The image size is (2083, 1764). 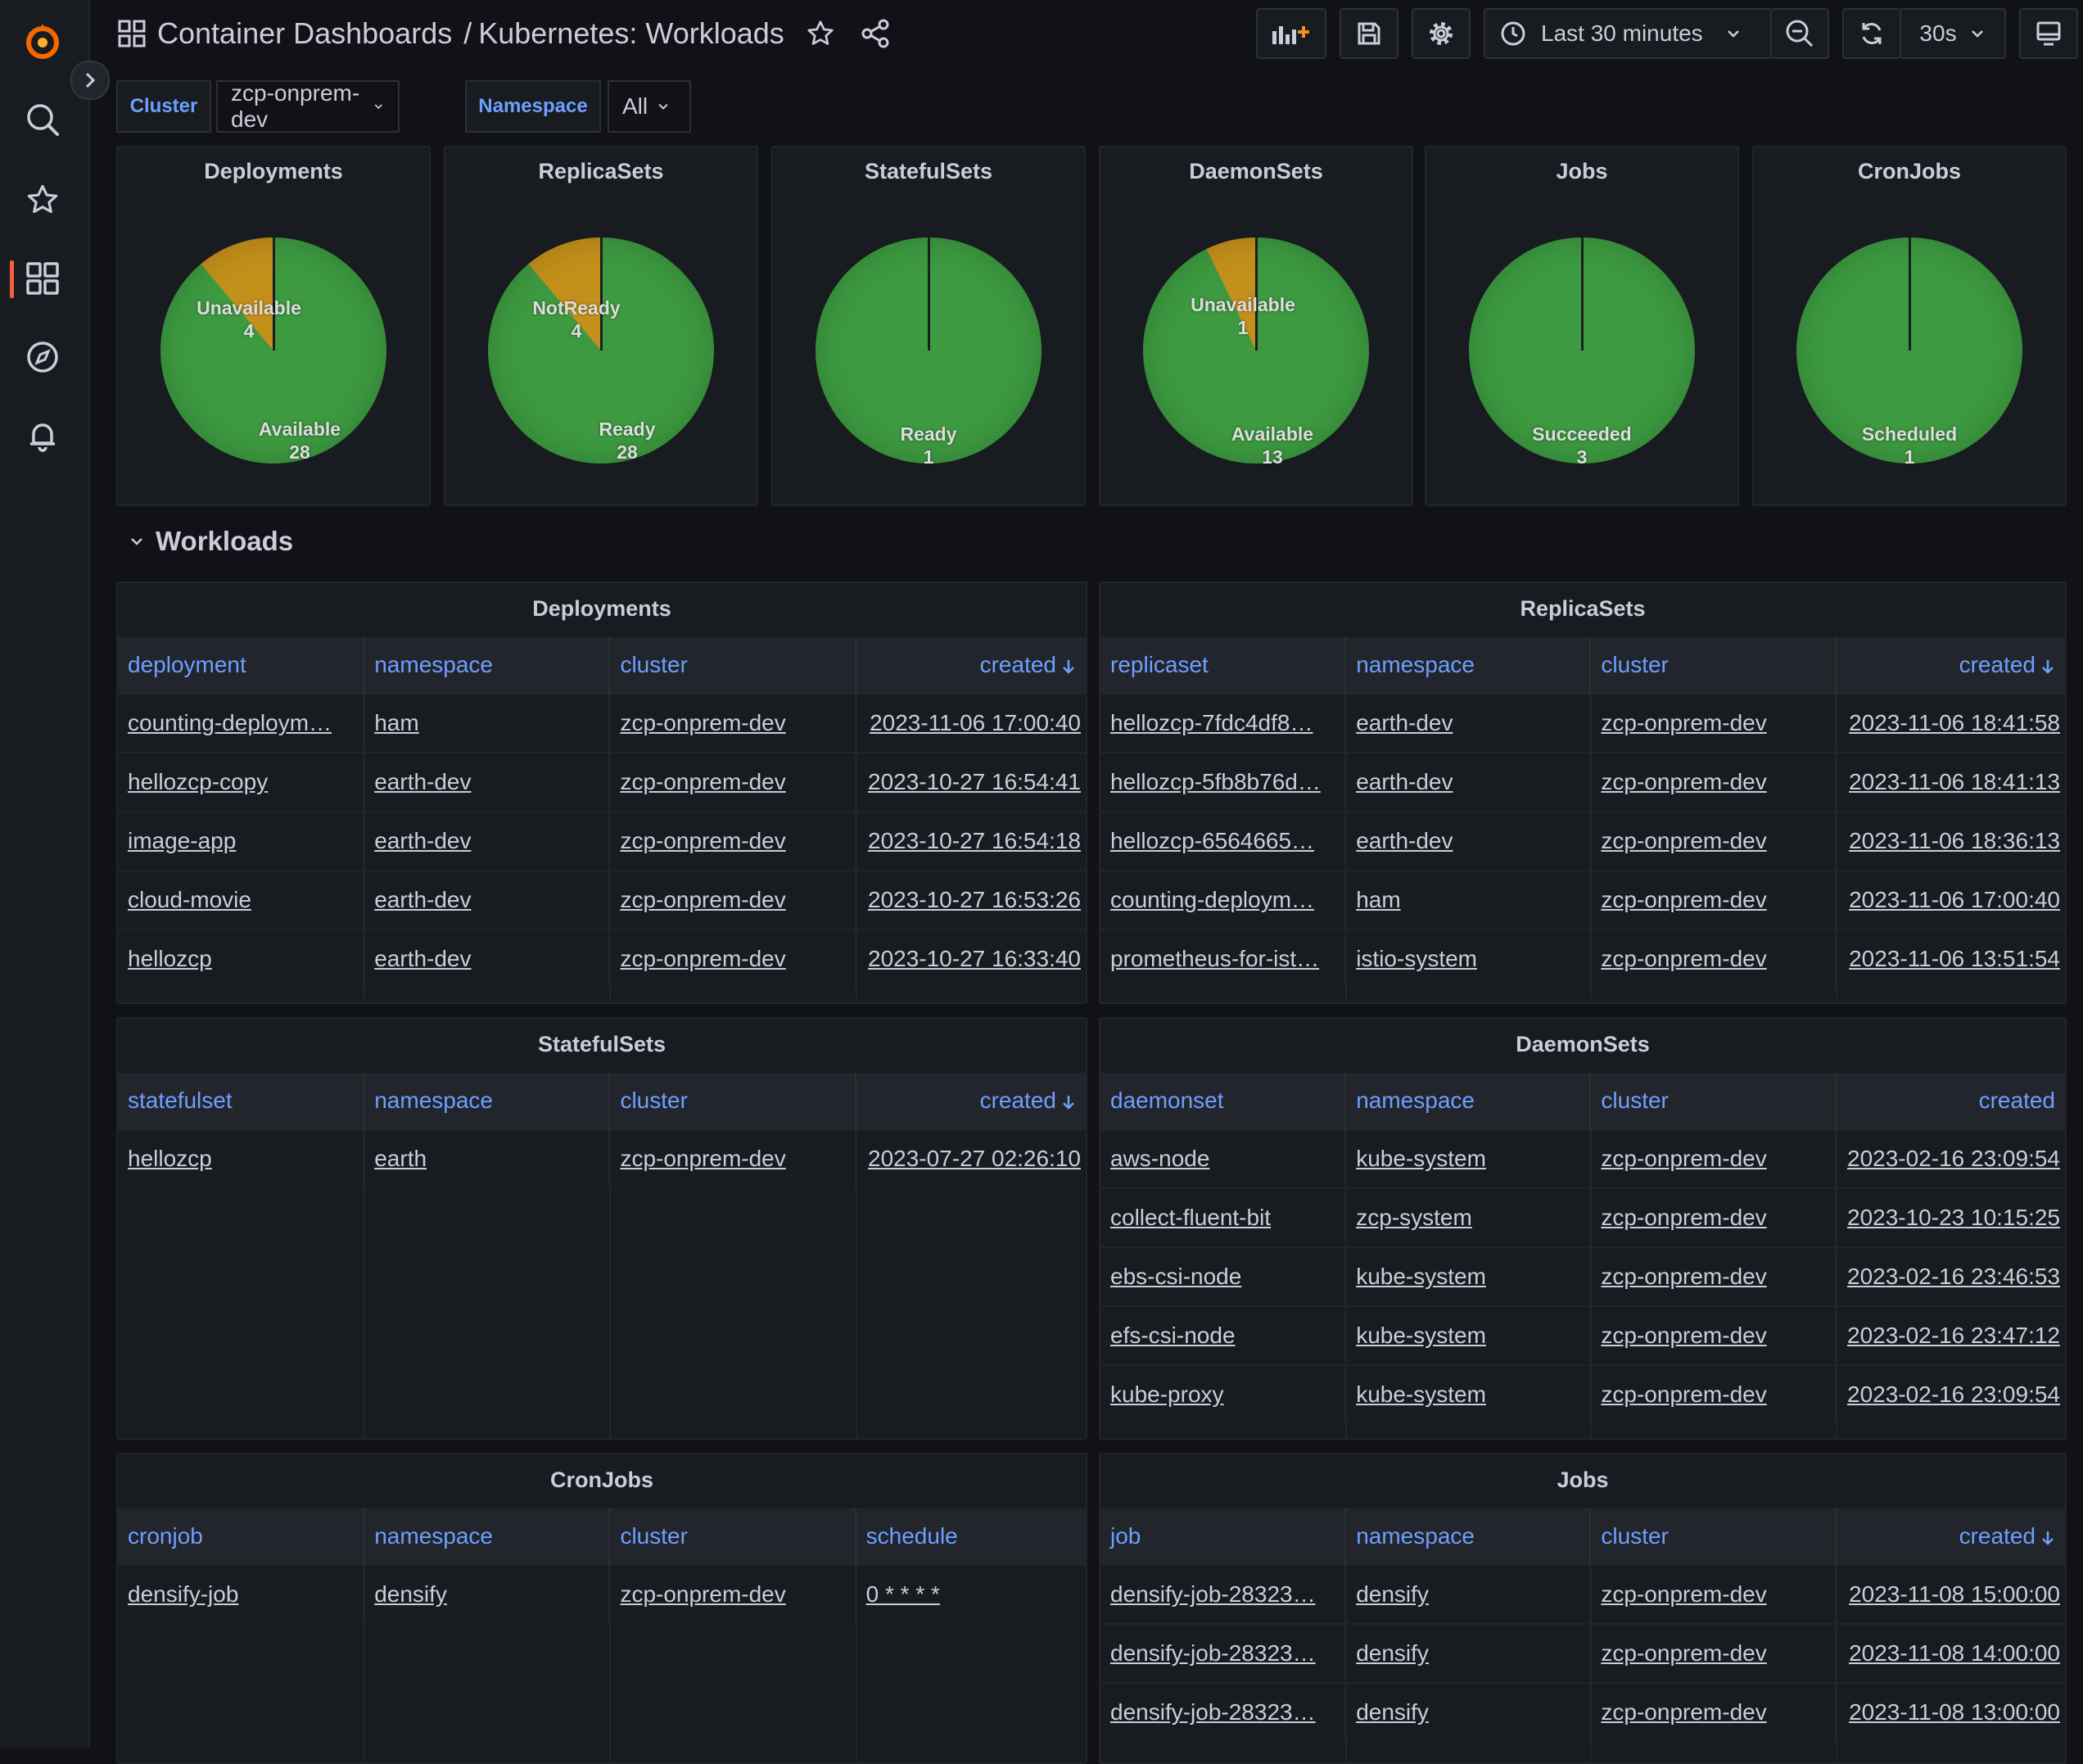 What do you see at coordinates (1223, 1335) in the screenshot?
I see `table-cell-link: efs-csi-node` at bounding box center [1223, 1335].